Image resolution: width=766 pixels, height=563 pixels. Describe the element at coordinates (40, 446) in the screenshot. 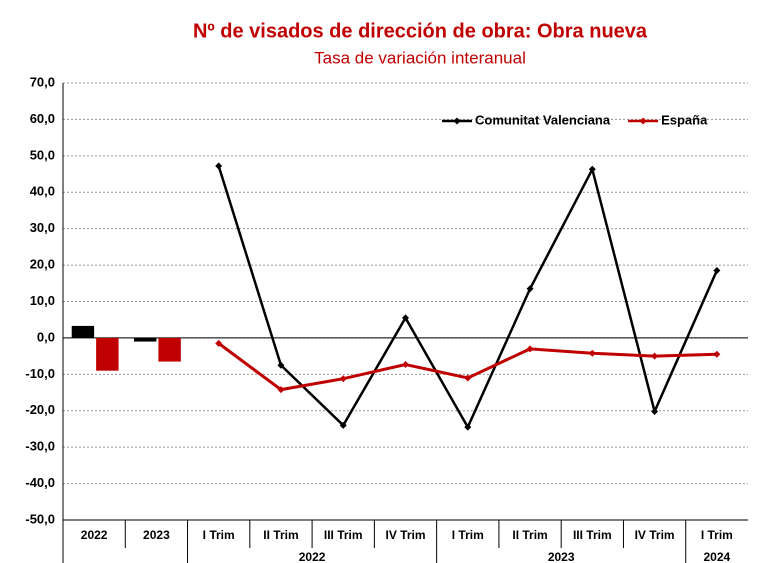

I see `y-tick-label: -30,0` at that location.